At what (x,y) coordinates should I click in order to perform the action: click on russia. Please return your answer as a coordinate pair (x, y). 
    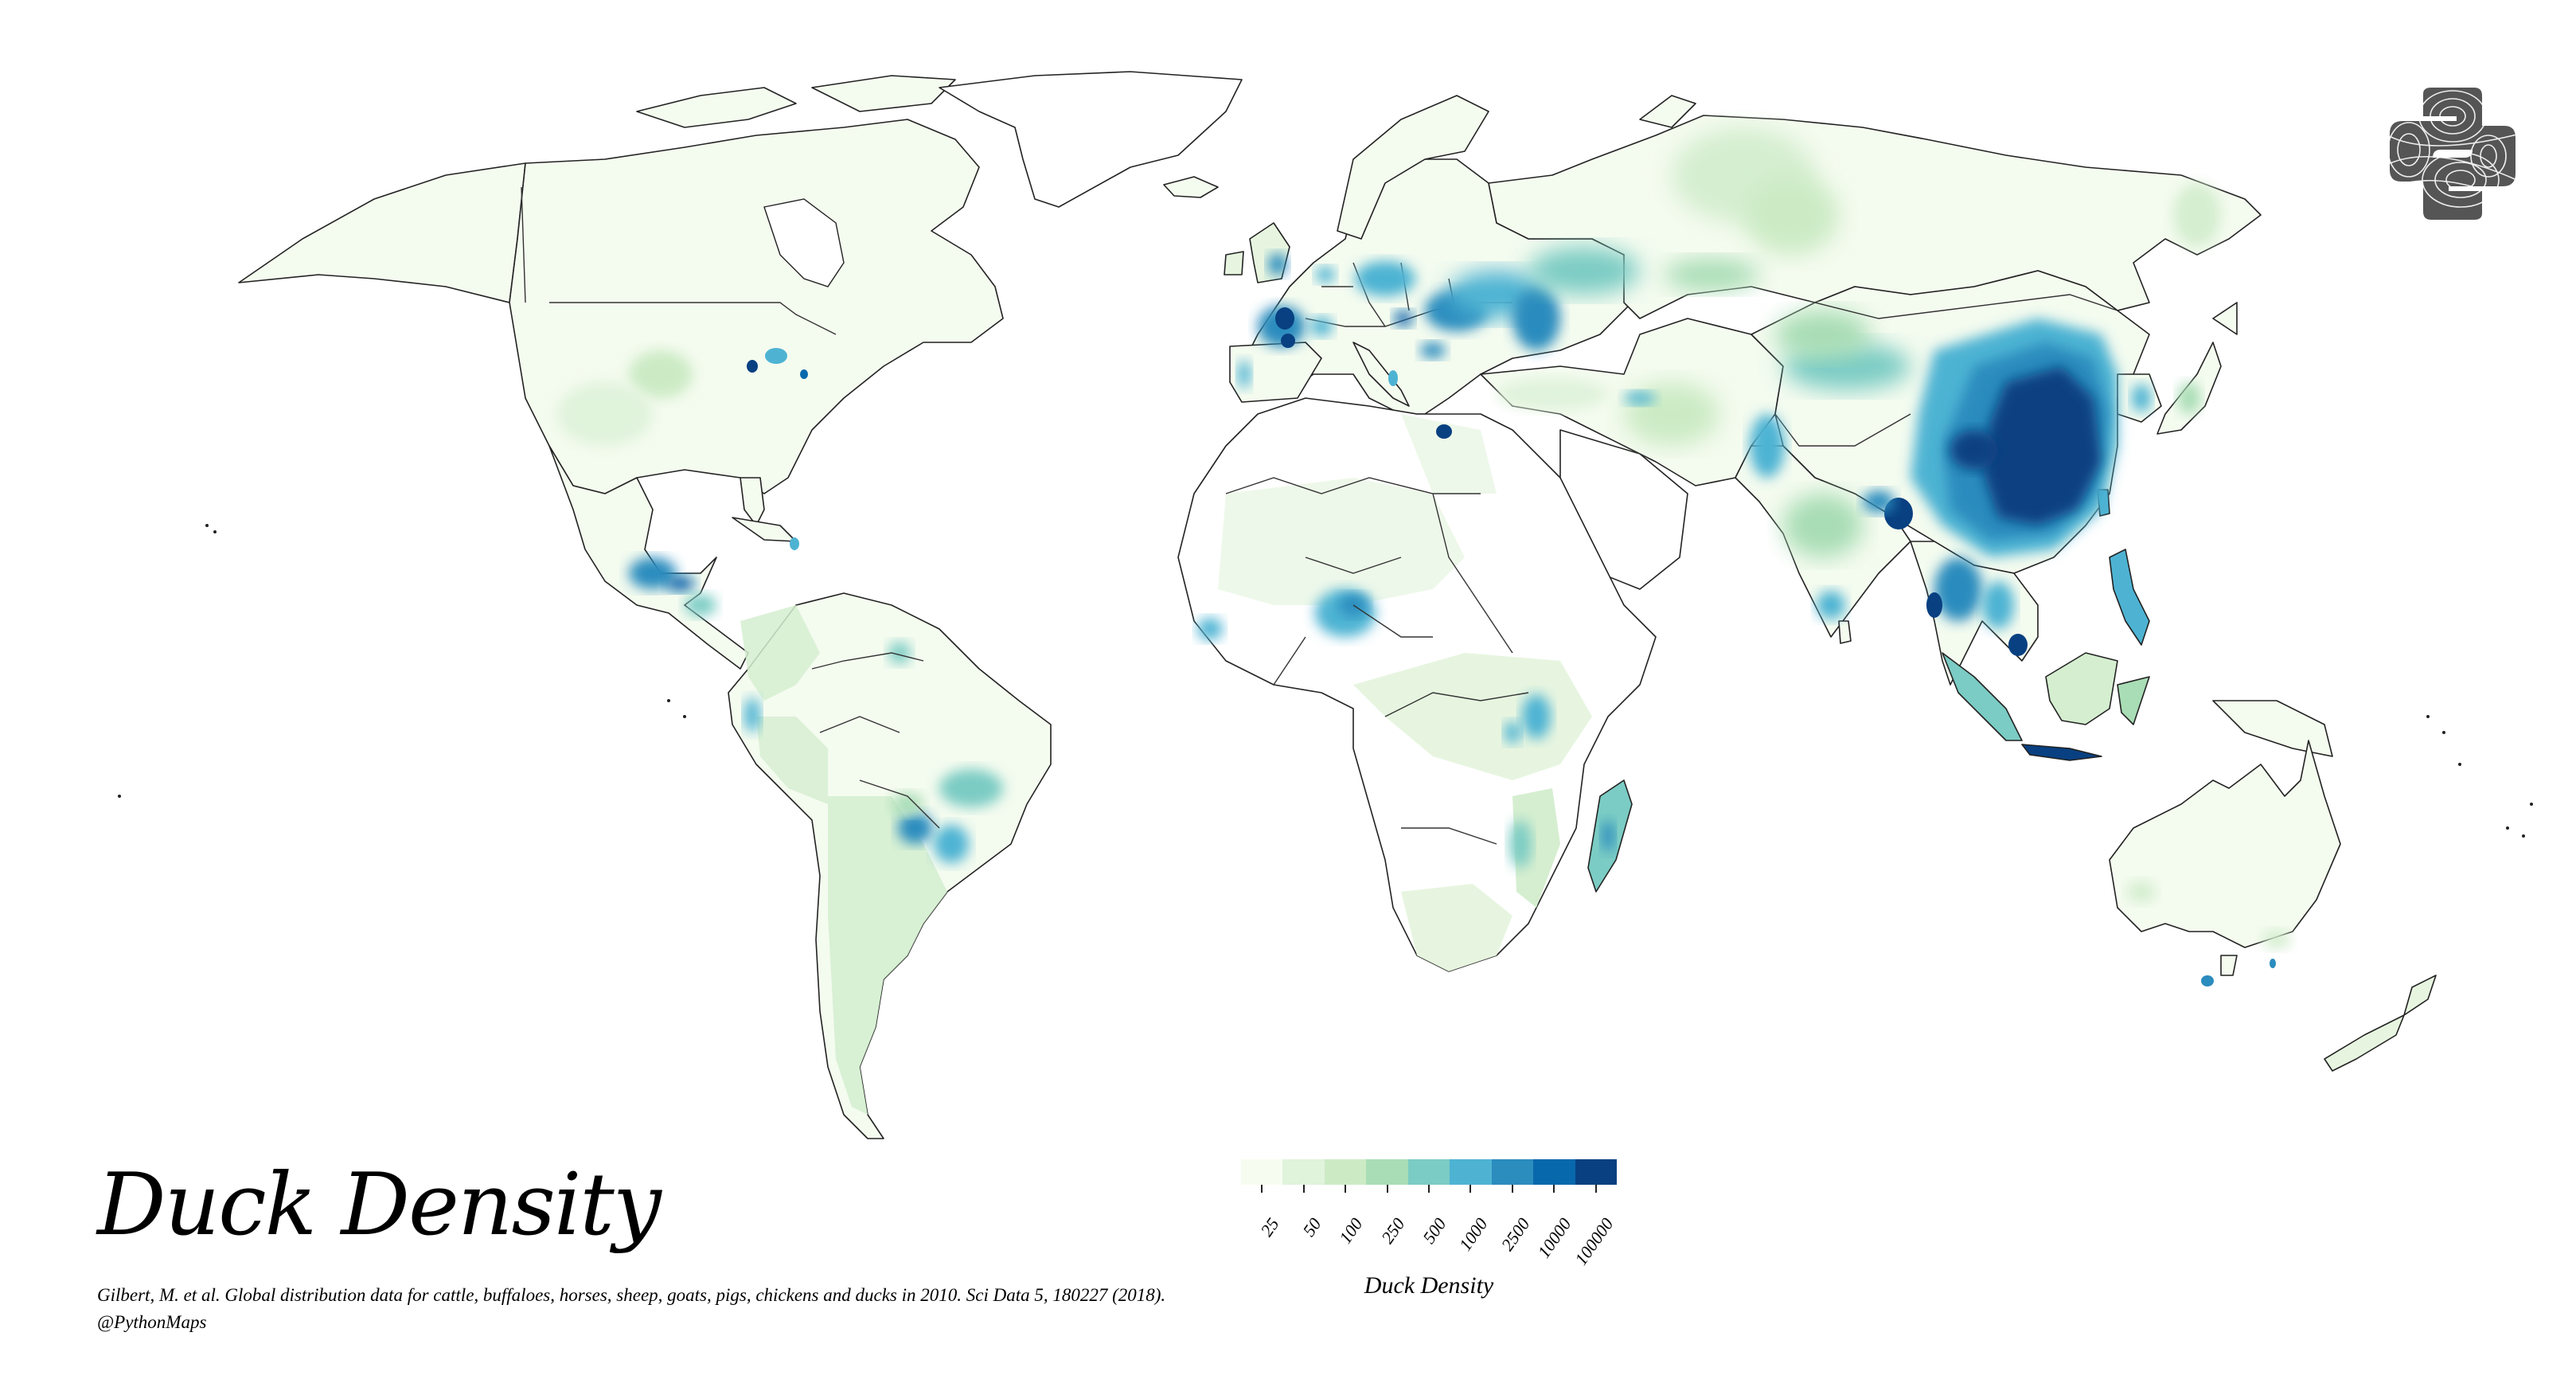
    Looking at the image, I should click on (1875, 207).